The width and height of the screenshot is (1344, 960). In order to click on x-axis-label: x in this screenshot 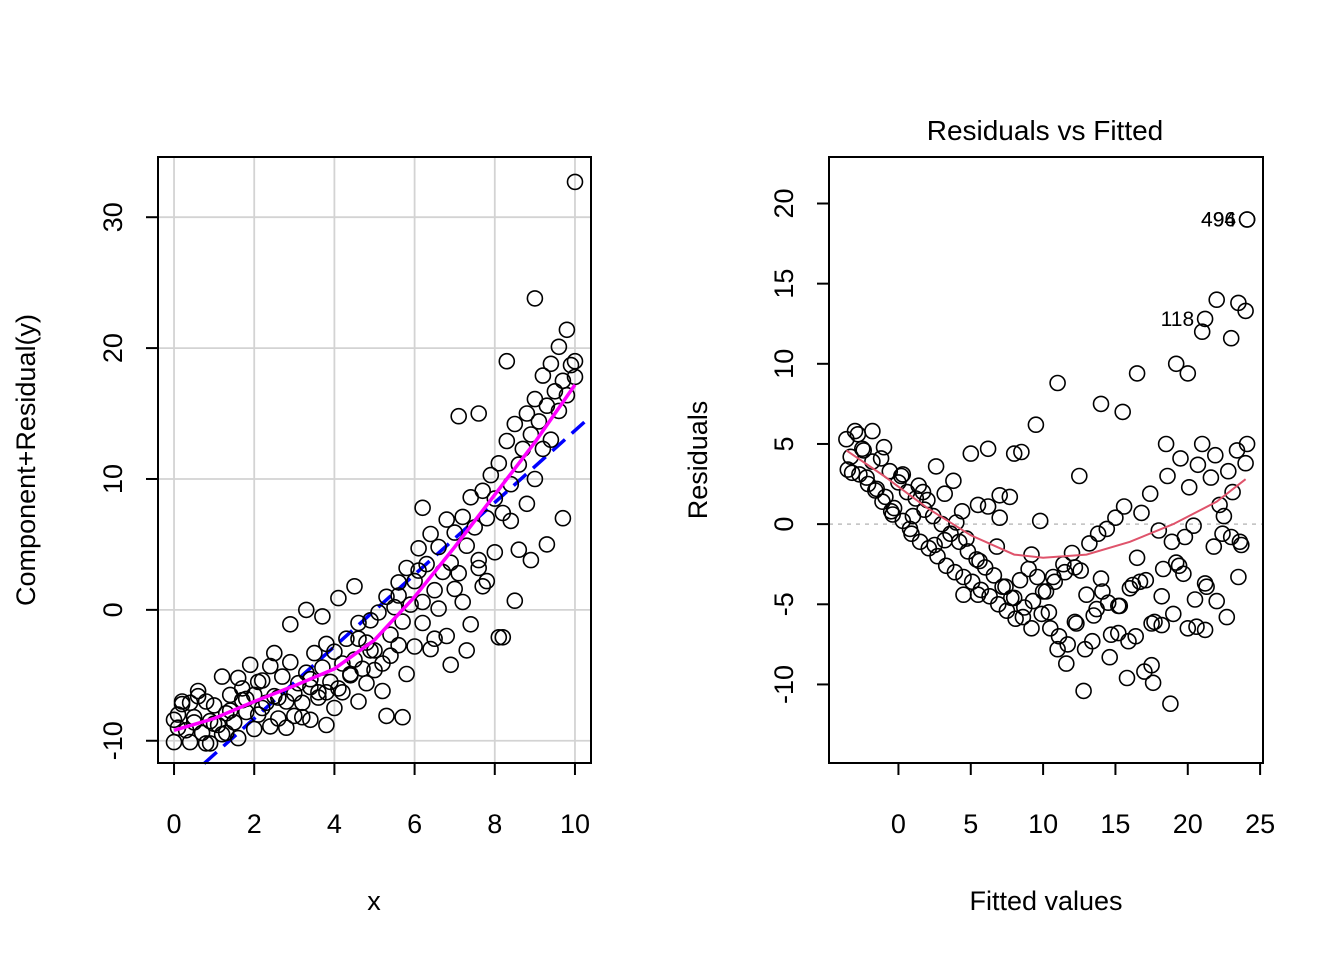, I will do `click(374, 901)`.